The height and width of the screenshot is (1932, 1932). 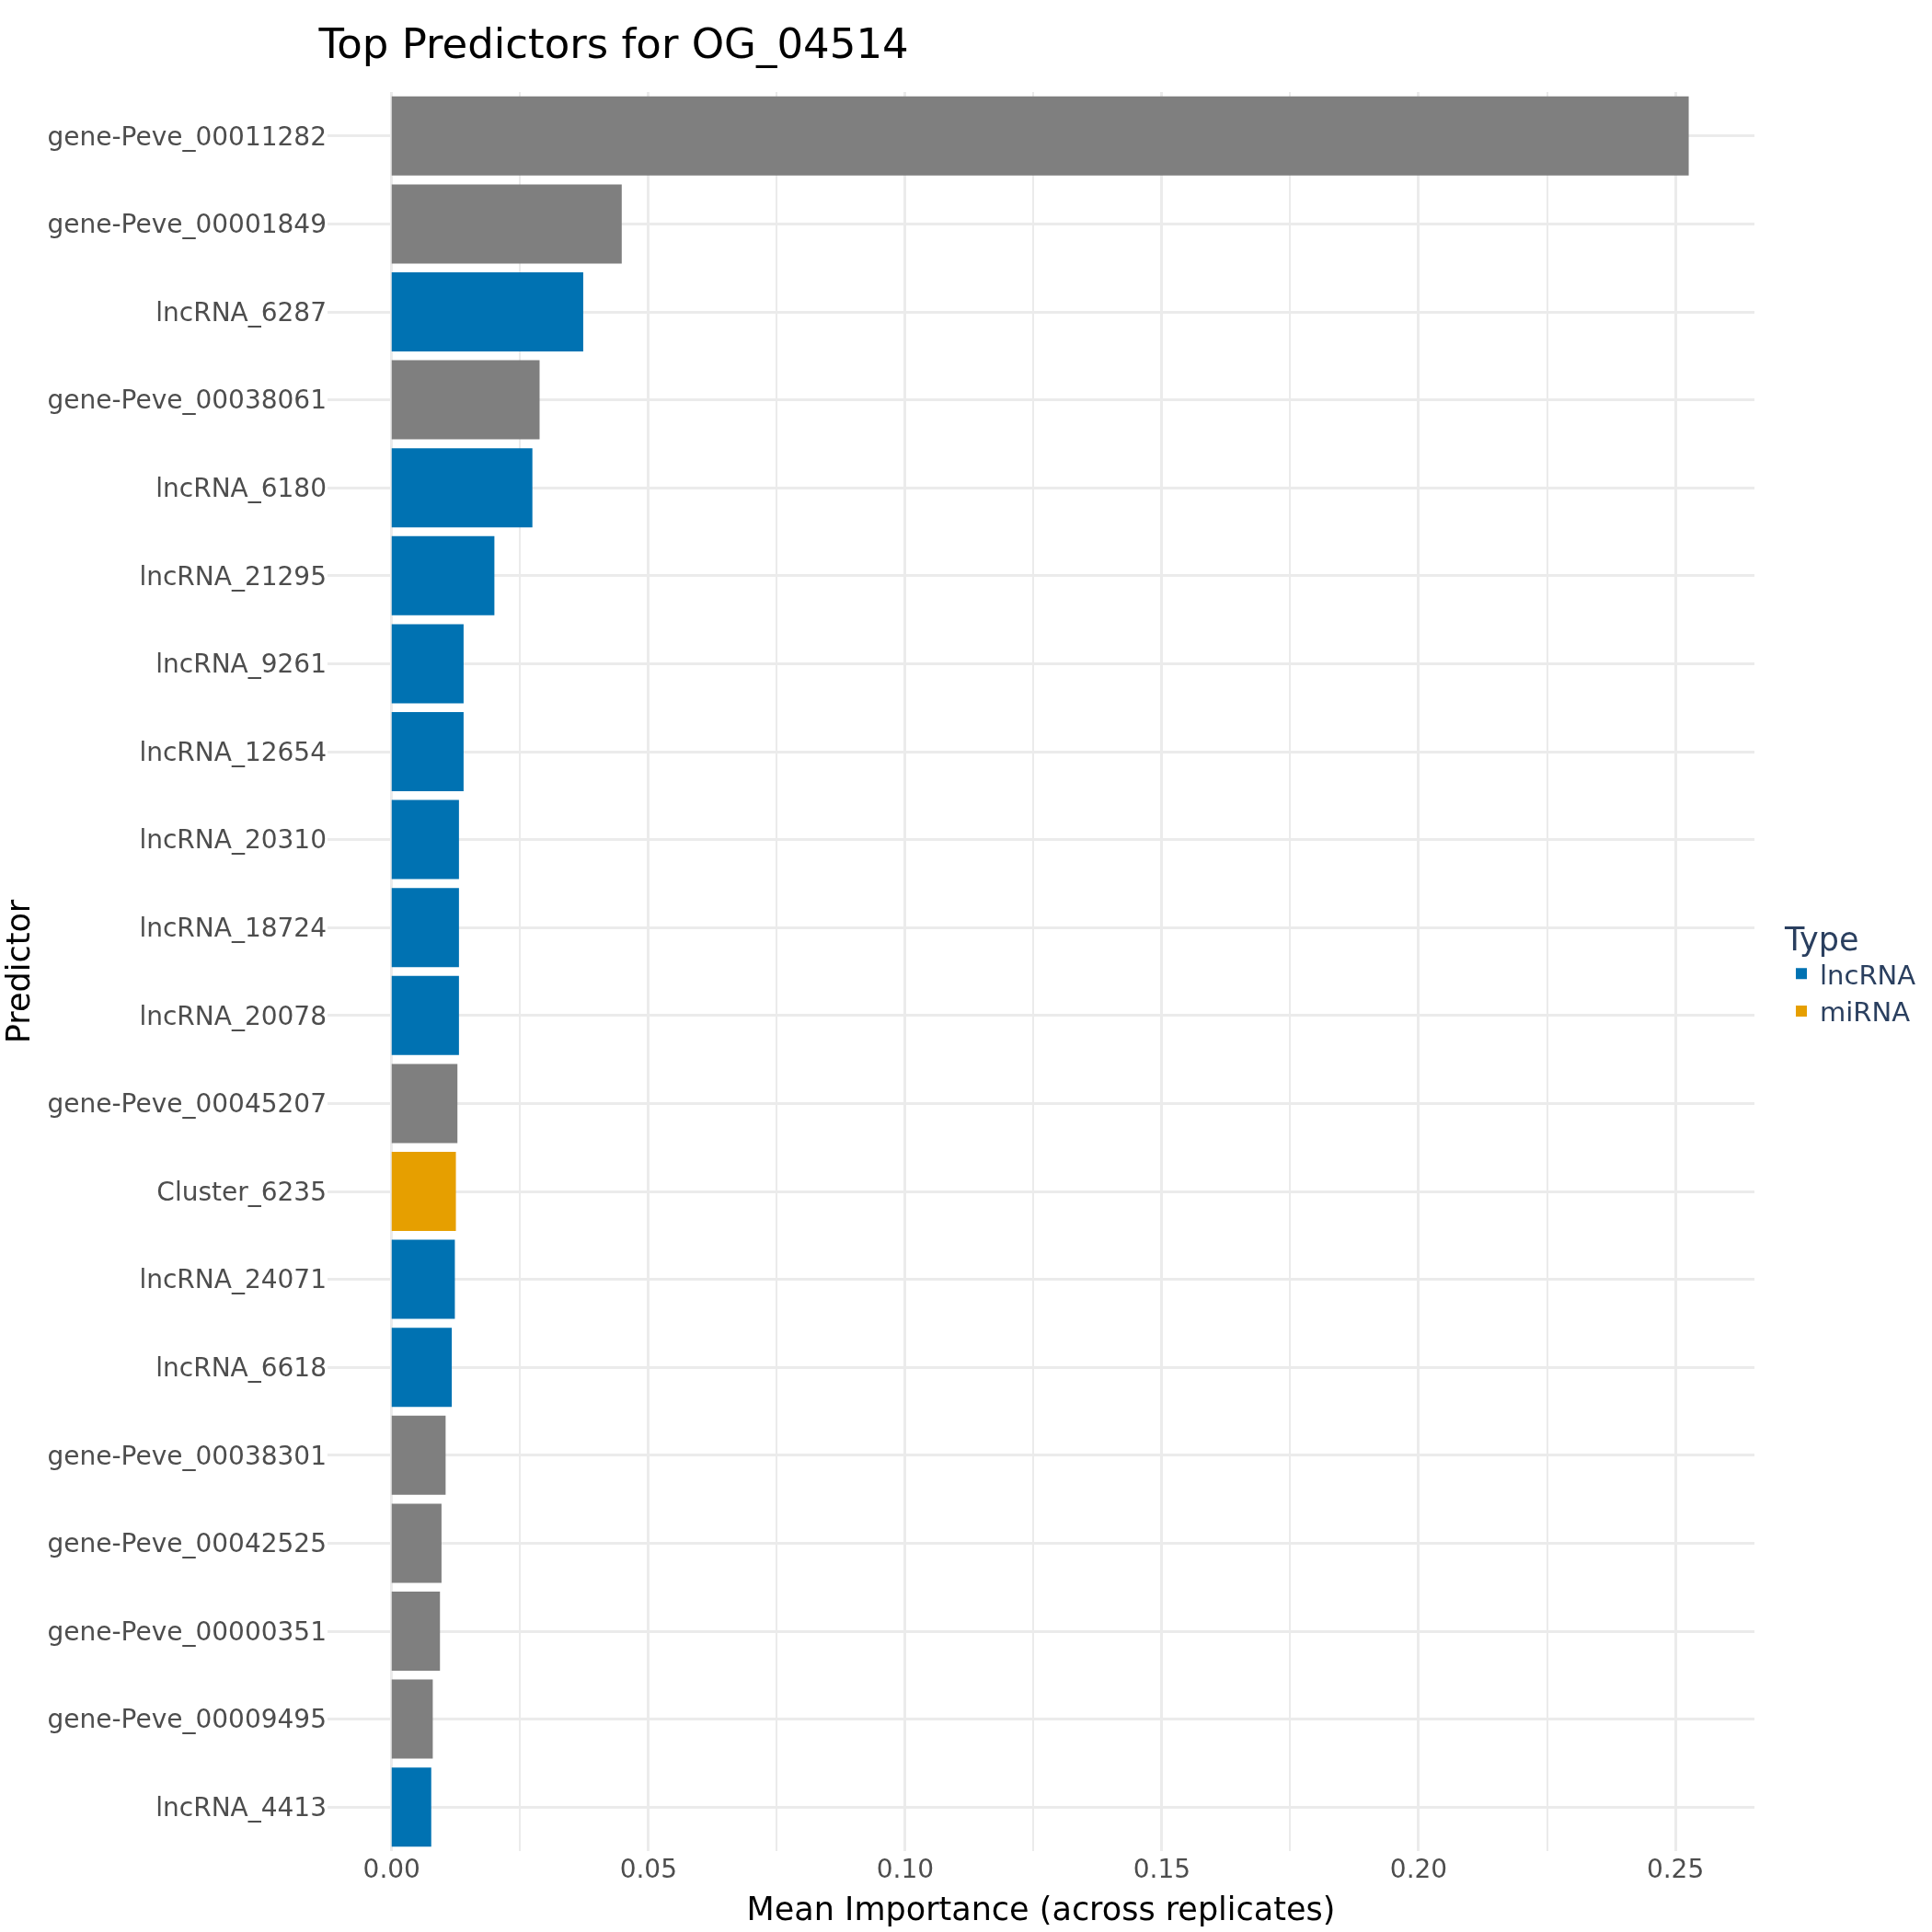 What do you see at coordinates (241, 664) in the screenshot?
I see `y-tick-label: lncRNA_9261` at bounding box center [241, 664].